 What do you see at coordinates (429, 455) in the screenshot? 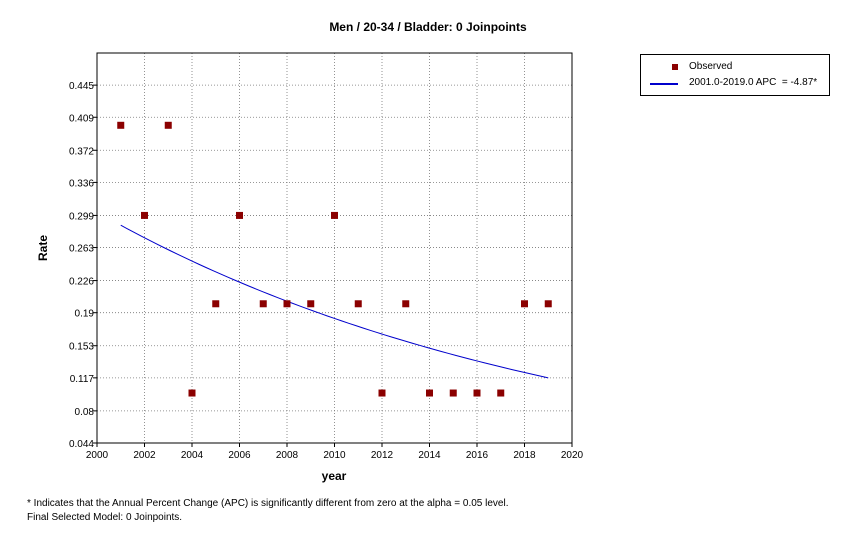
I see `x-tick-label: 2014` at bounding box center [429, 455].